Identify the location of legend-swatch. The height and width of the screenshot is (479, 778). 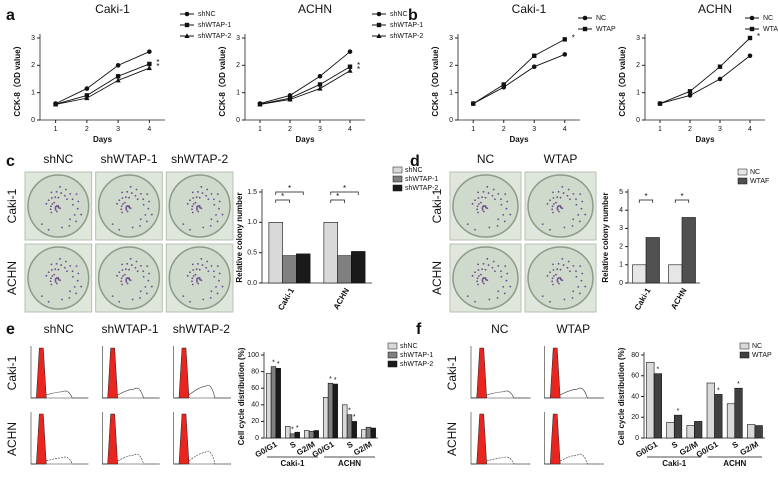
(742, 172).